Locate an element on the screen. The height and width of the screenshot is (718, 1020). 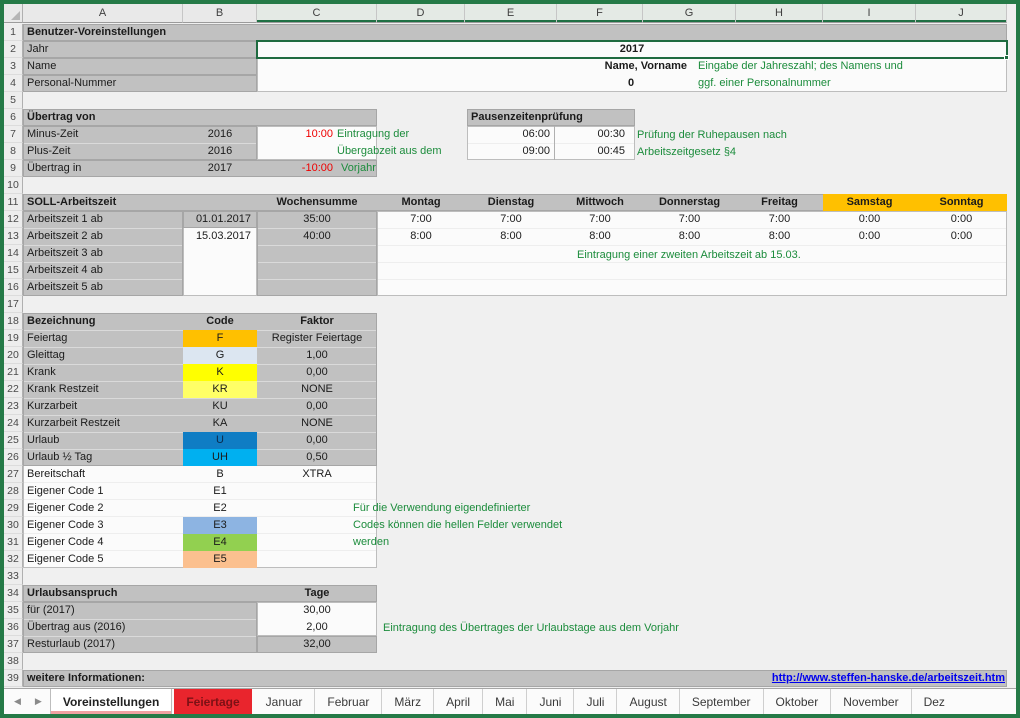
column-header-g: G is located at coordinates (689, 13).